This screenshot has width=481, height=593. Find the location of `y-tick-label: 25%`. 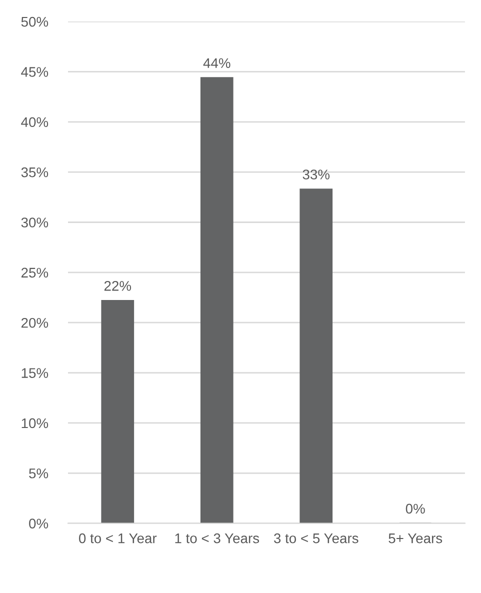

y-tick-label: 25% is located at coordinates (34, 273).